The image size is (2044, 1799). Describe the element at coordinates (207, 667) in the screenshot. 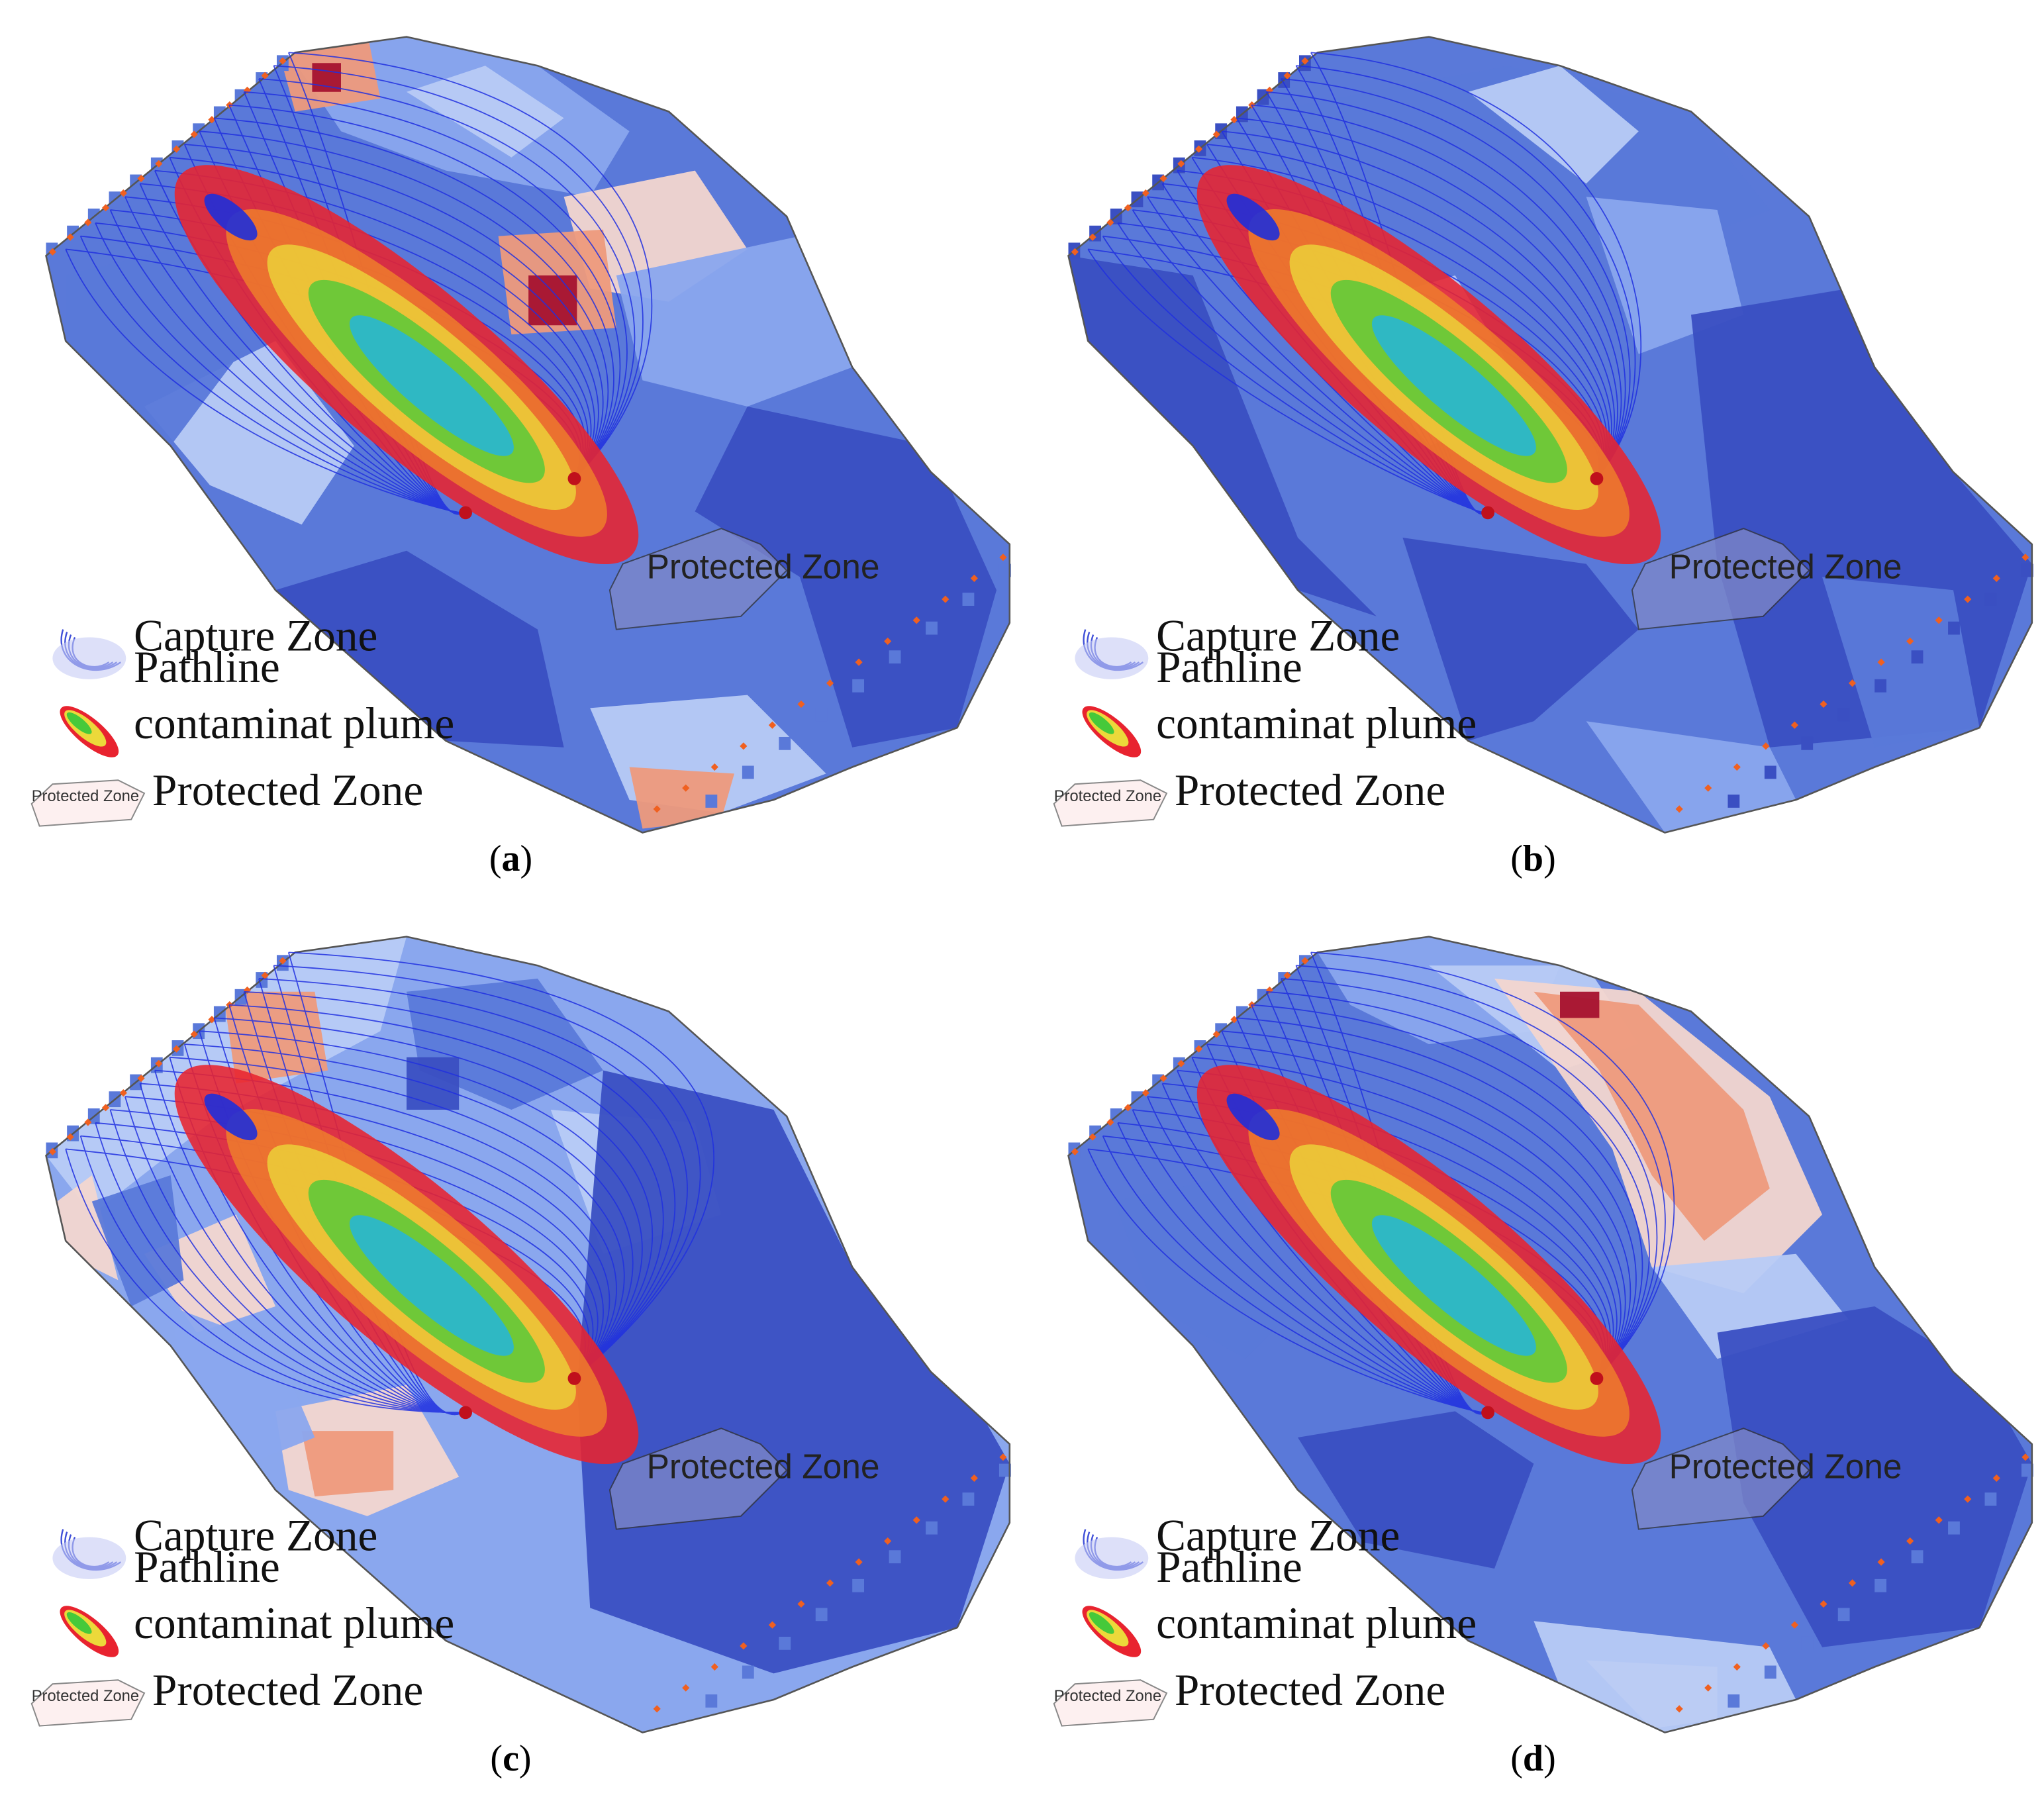

I see `legend-pathline-label: Pathline` at that location.